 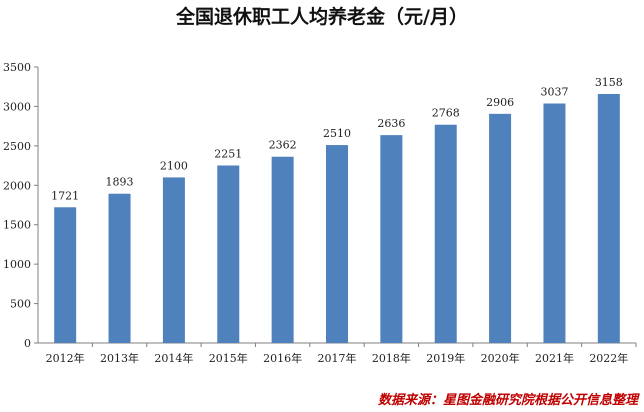 What do you see at coordinates (445, 358) in the screenshot?
I see `x-tick-label: 2019年` at bounding box center [445, 358].